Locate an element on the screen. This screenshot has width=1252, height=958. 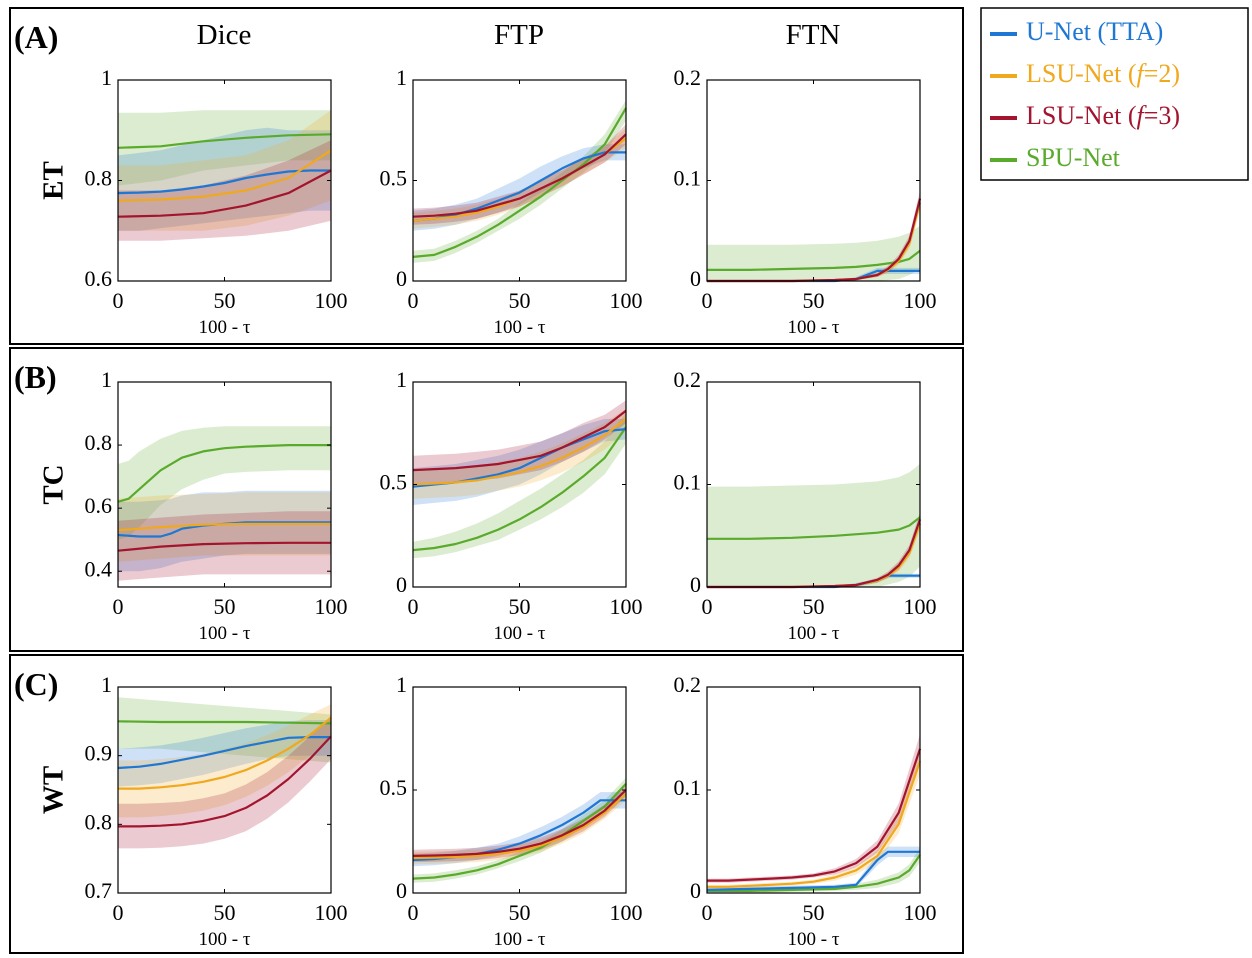
subplot-tc-dice: 0 50 100 0.4 0.6 0.8 1 100 - τ is located at coordinates (216, 505).